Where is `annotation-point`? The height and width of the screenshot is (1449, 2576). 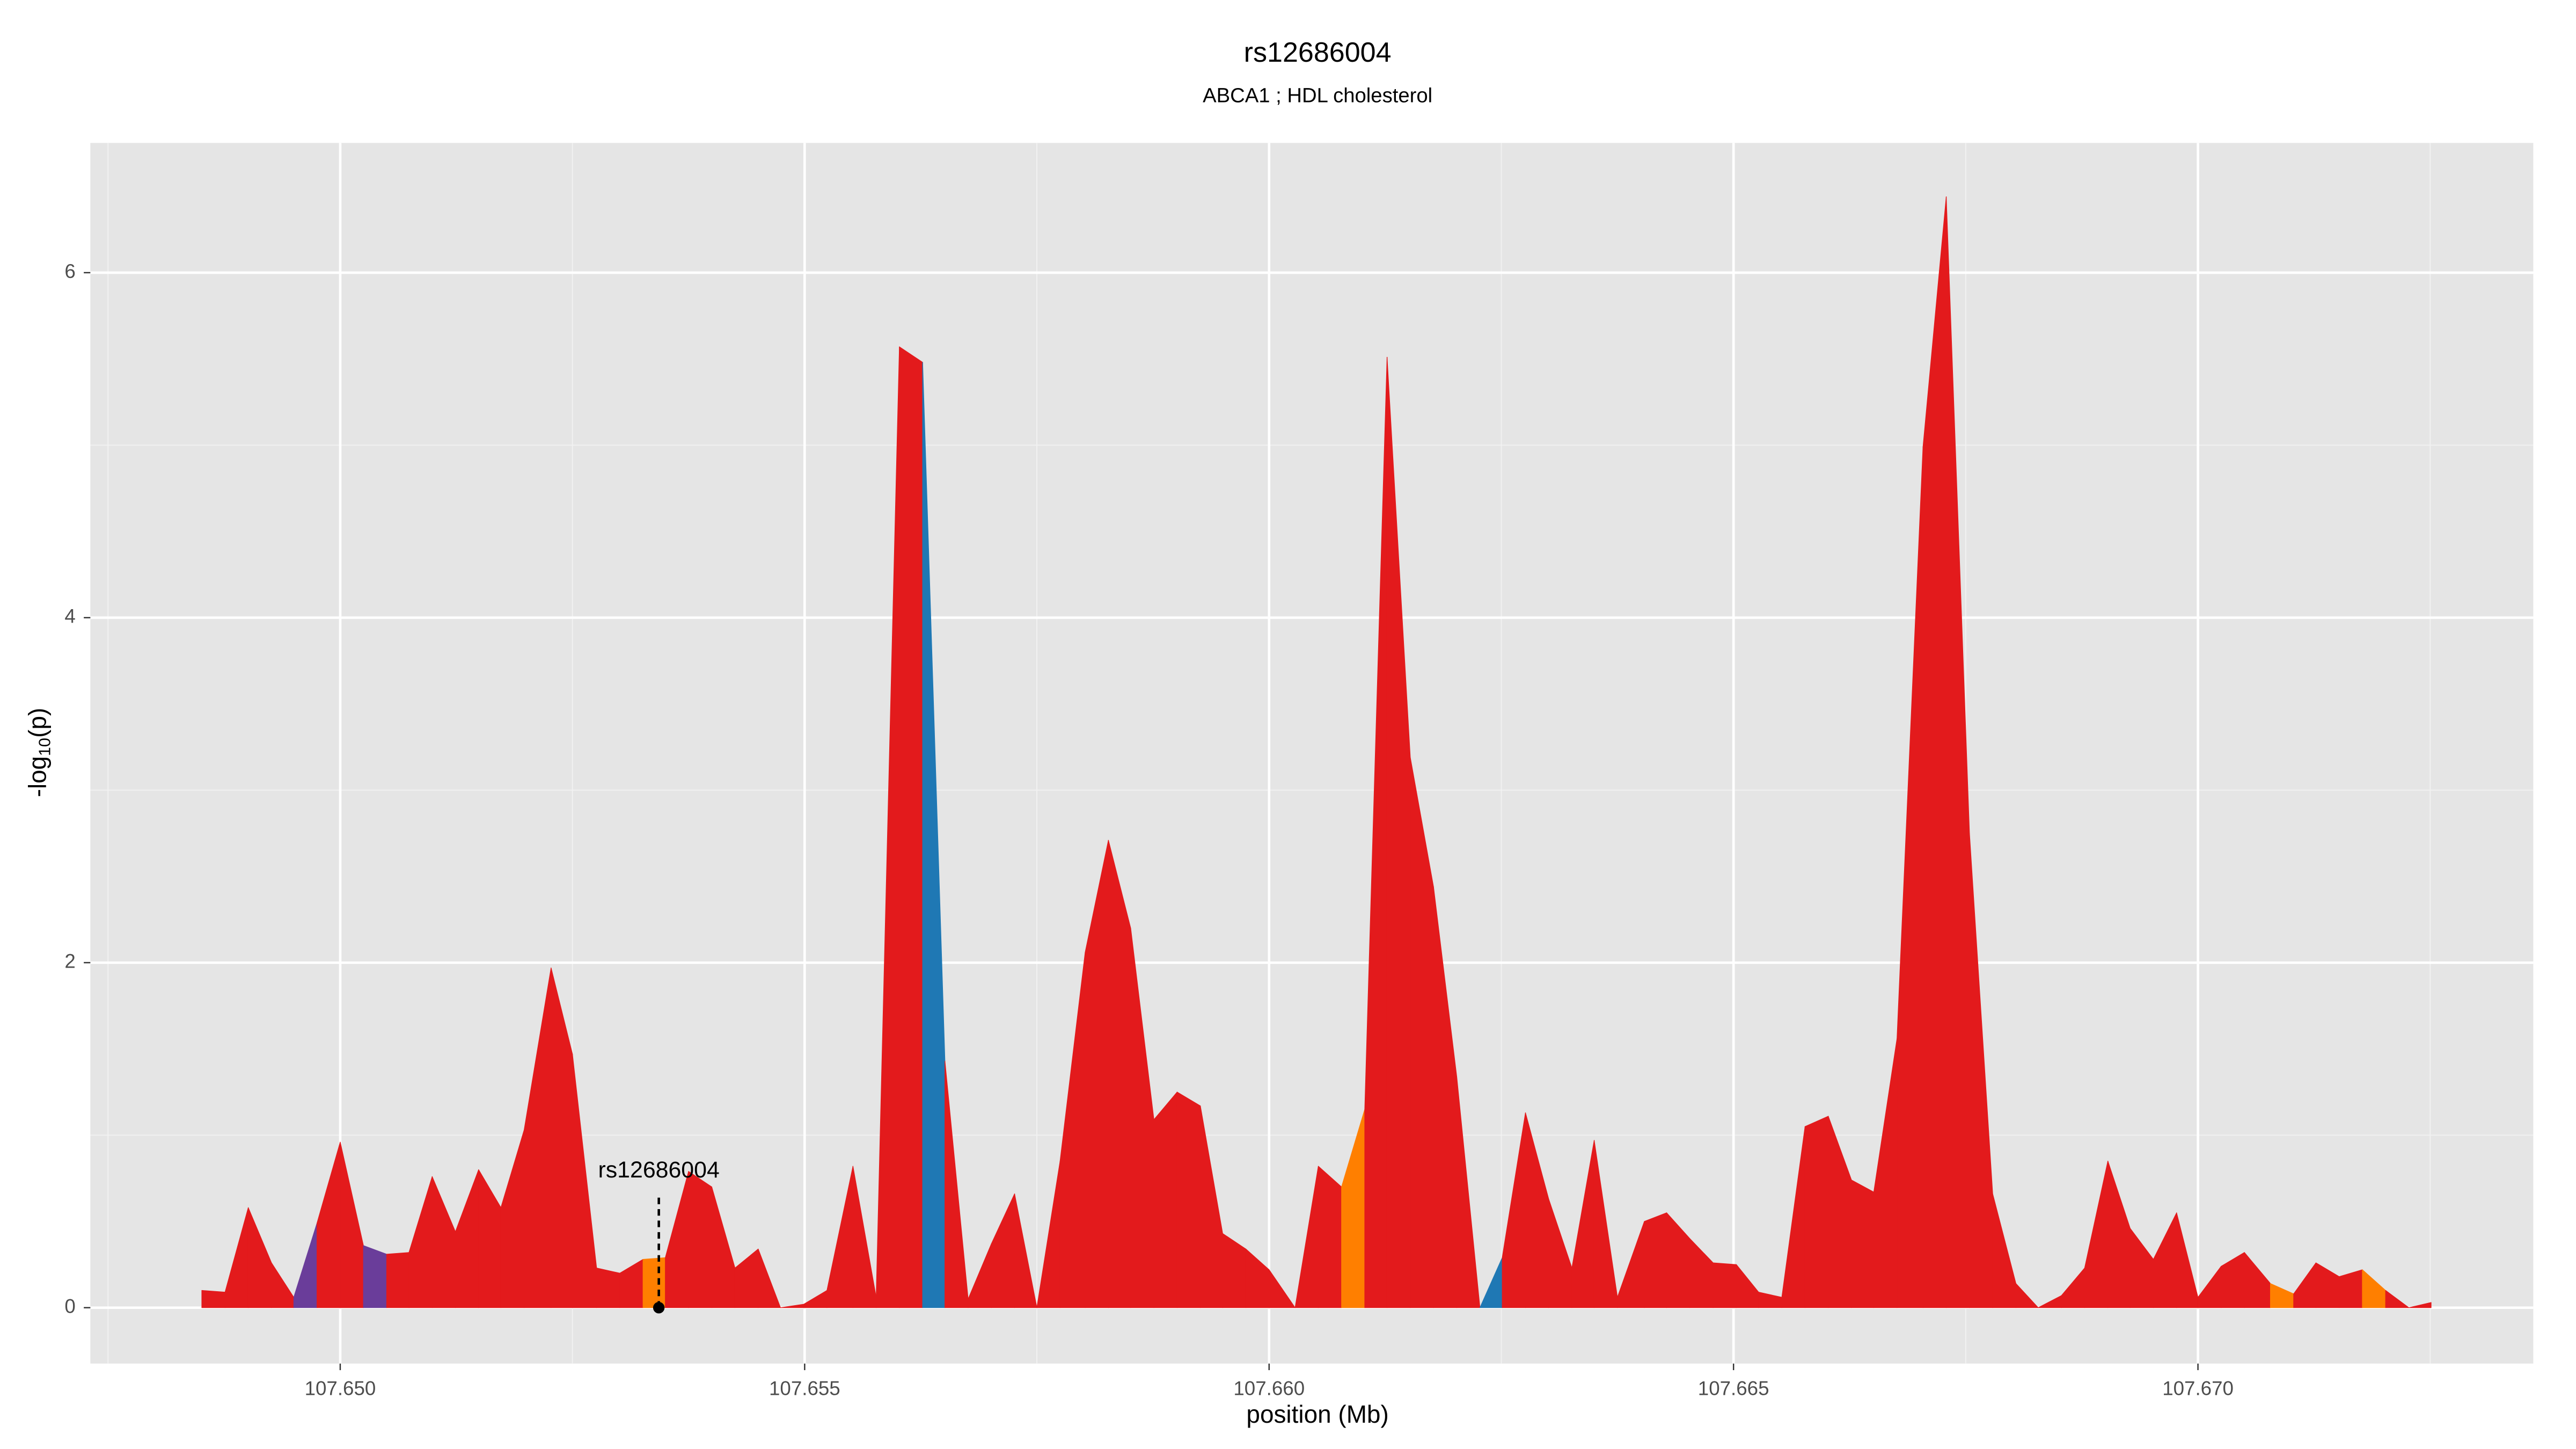
annotation-point is located at coordinates (659, 1307).